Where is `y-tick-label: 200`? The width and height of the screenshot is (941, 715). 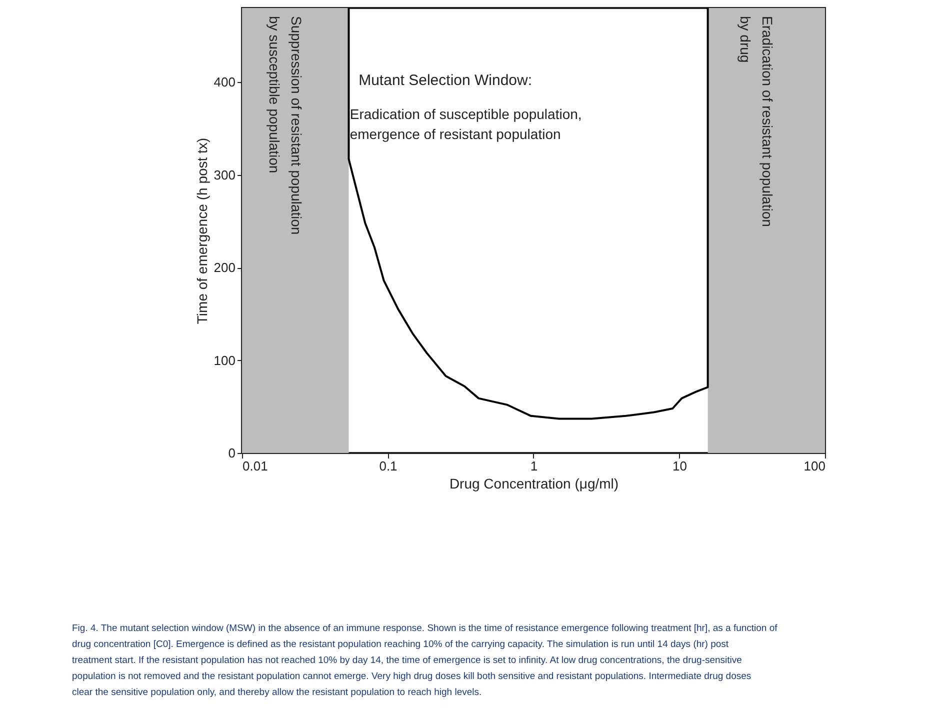
y-tick-label: 200 is located at coordinates (225, 268).